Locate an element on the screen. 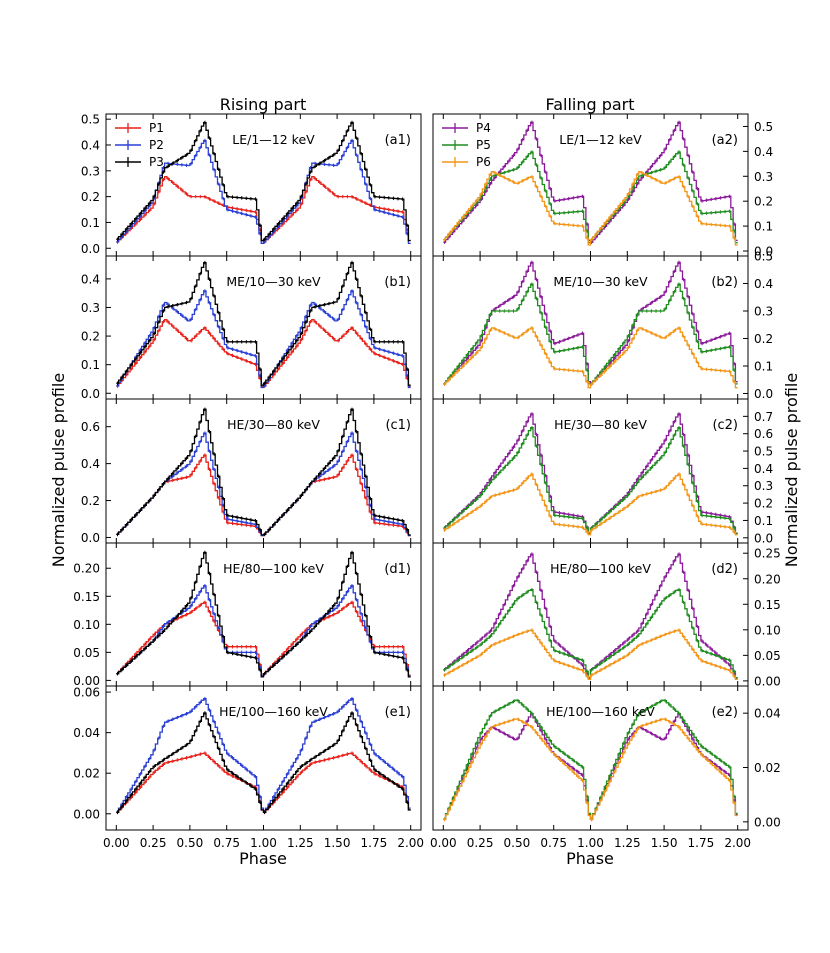  panel-a2: 0.0 0.1 0.2 0.3 0.4 0.5 LE/1—12 keV (a2) is located at coordinates (602, 186).